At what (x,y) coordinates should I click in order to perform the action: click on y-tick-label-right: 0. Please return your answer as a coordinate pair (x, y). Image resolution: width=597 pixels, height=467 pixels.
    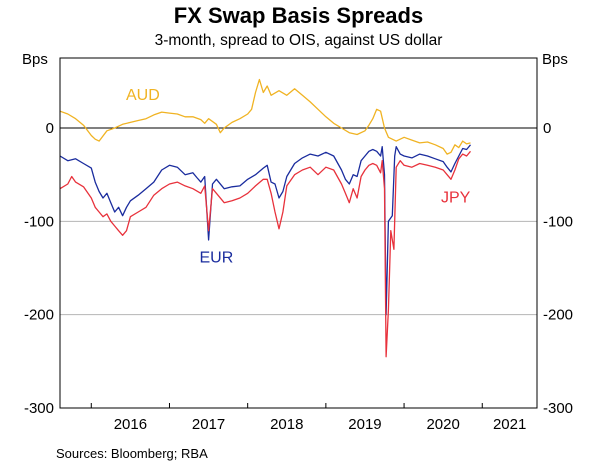
    Looking at the image, I should click on (547, 128).